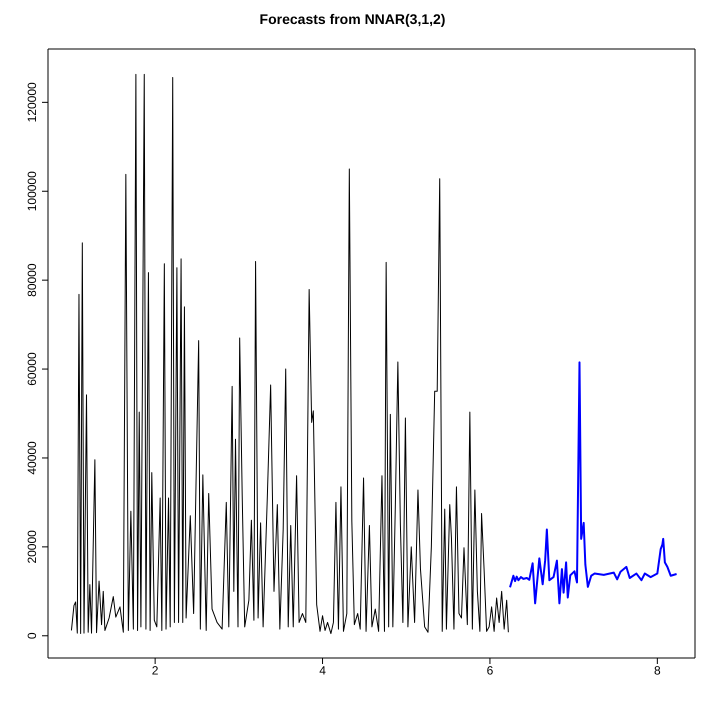 The width and height of the screenshot is (705, 708). What do you see at coordinates (155, 671) in the screenshot?
I see `x-tick-label: 2` at bounding box center [155, 671].